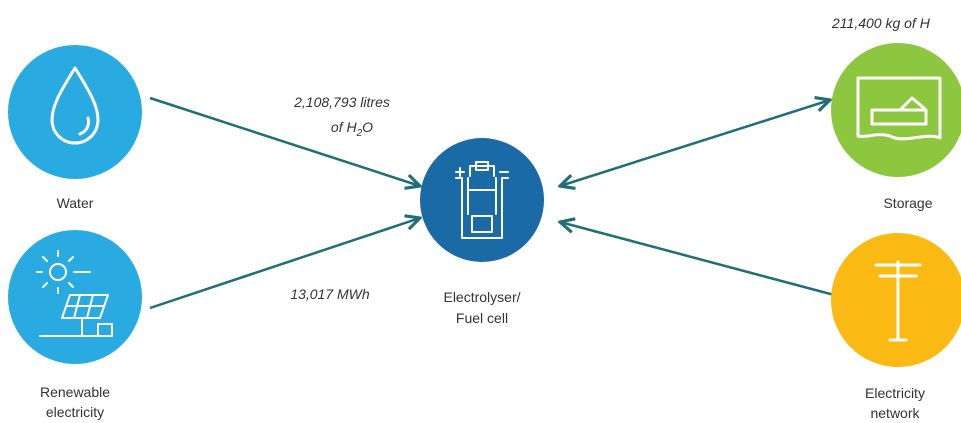 The width and height of the screenshot is (961, 423). Describe the element at coordinates (75, 203) in the screenshot. I see `node-label: Water` at that location.